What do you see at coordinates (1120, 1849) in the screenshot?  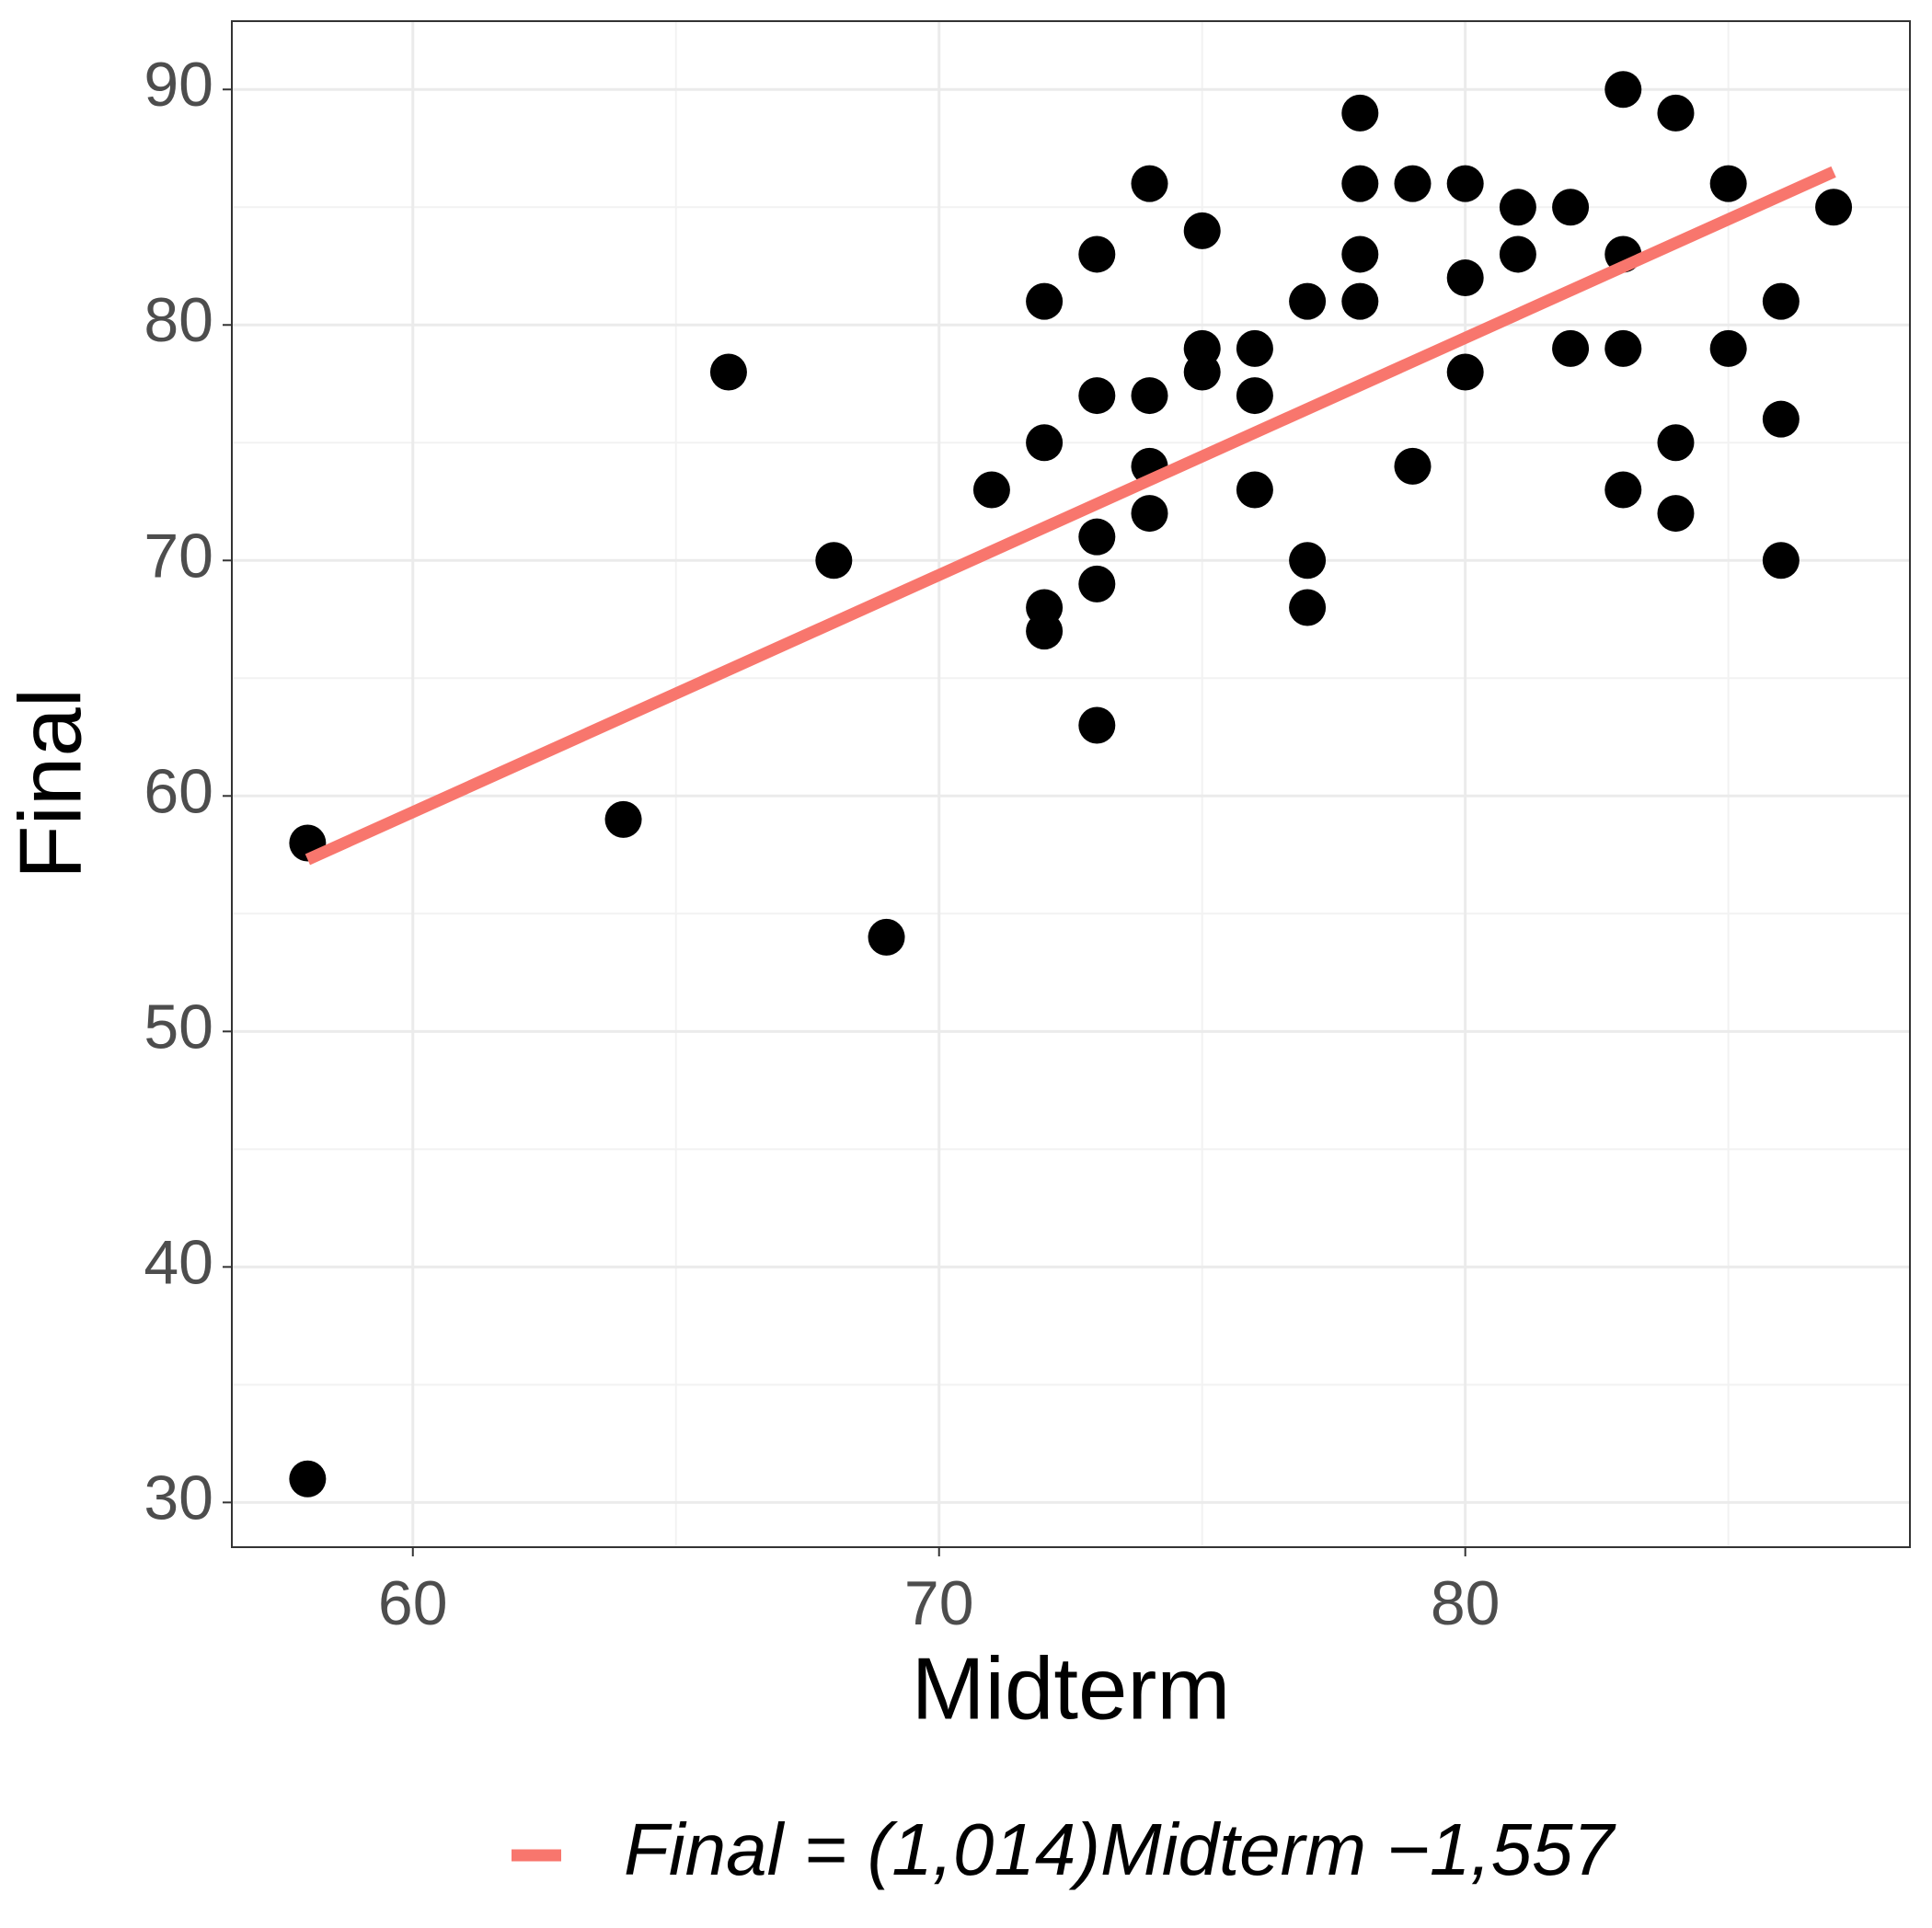 I see `legend-label: Final = (1,014)Midterm −1,557` at bounding box center [1120, 1849].